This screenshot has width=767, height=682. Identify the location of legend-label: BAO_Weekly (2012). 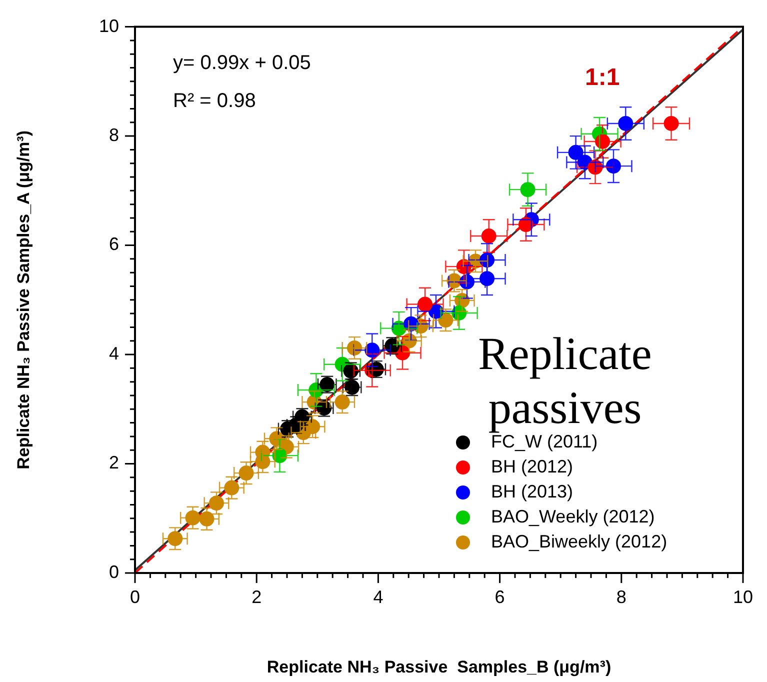
(572, 516).